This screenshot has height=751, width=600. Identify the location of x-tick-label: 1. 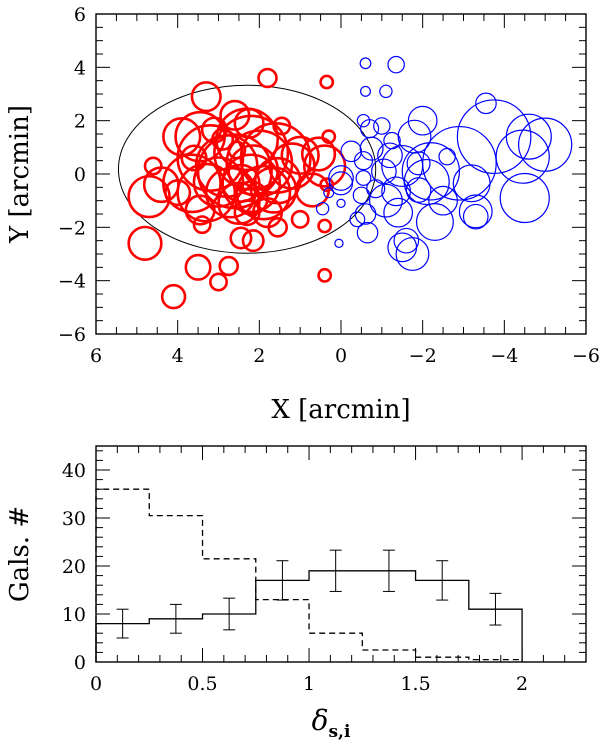
(309, 684).